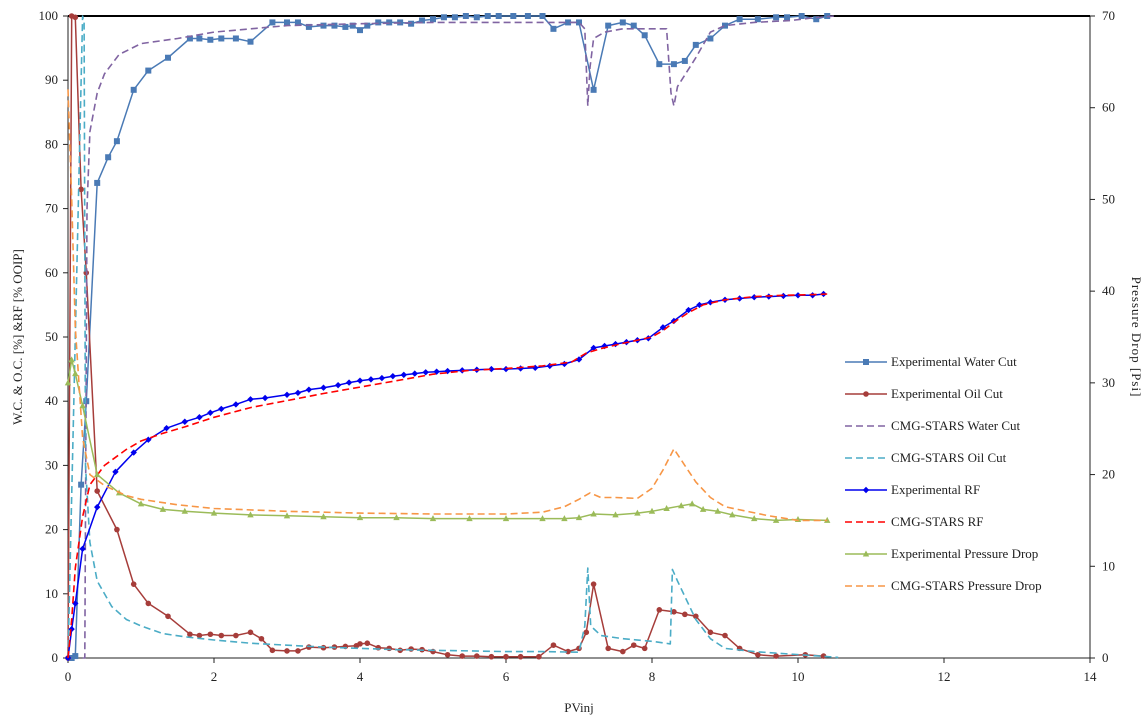 The width and height of the screenshot is (1144, 720). What do you see at coordinates (55, 657) in the screenshot?
I see `y-left-tick-label: 0` at bounding box center [55, 657].